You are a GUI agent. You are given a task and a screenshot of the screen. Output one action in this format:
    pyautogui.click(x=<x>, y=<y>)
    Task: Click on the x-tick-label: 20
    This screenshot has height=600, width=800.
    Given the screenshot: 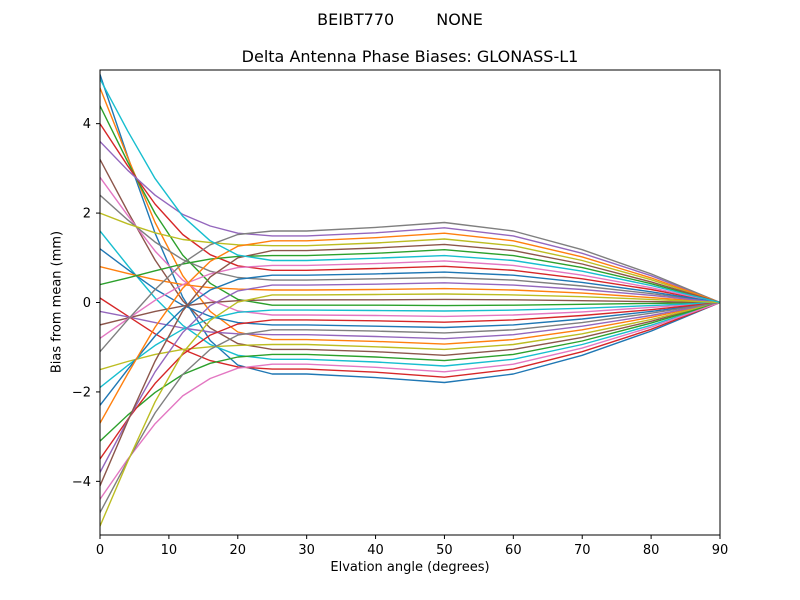 What is the action you would take?
    pyautogui.click(x=238, y=550)
    